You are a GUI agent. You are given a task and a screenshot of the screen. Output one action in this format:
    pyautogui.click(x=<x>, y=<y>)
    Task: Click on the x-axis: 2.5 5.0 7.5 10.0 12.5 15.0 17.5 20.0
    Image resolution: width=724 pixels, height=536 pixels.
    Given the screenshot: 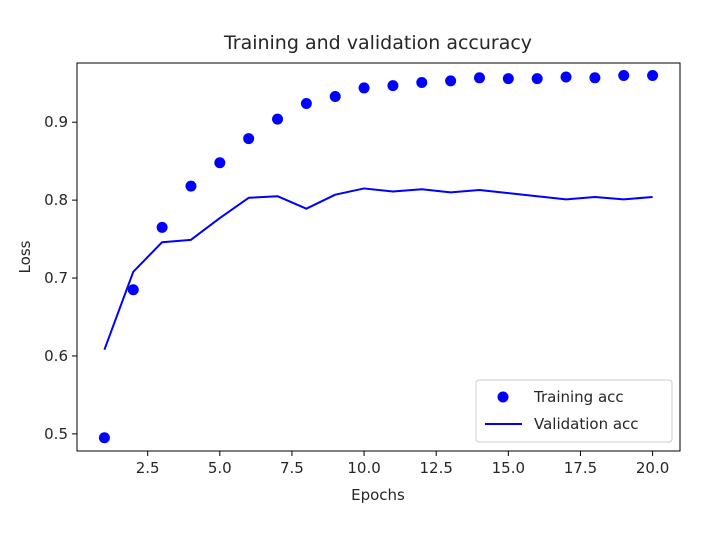 What is the action you would take?
    pyautogui.click(x=402, y=464)
    